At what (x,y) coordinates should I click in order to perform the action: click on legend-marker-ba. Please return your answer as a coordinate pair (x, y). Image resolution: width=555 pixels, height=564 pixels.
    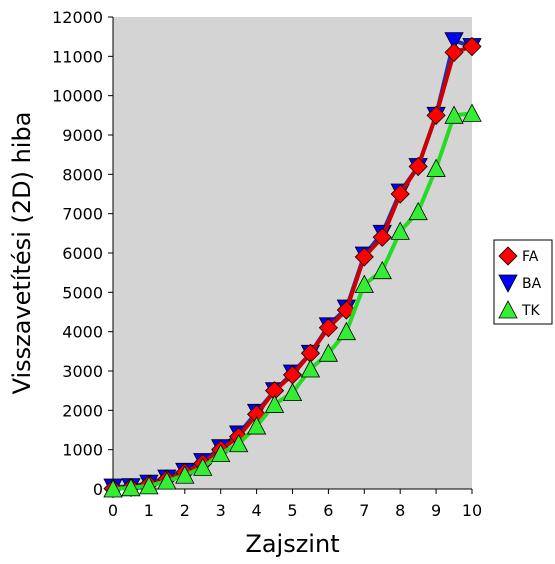
    Looking at the image, I should click on (508, 283).